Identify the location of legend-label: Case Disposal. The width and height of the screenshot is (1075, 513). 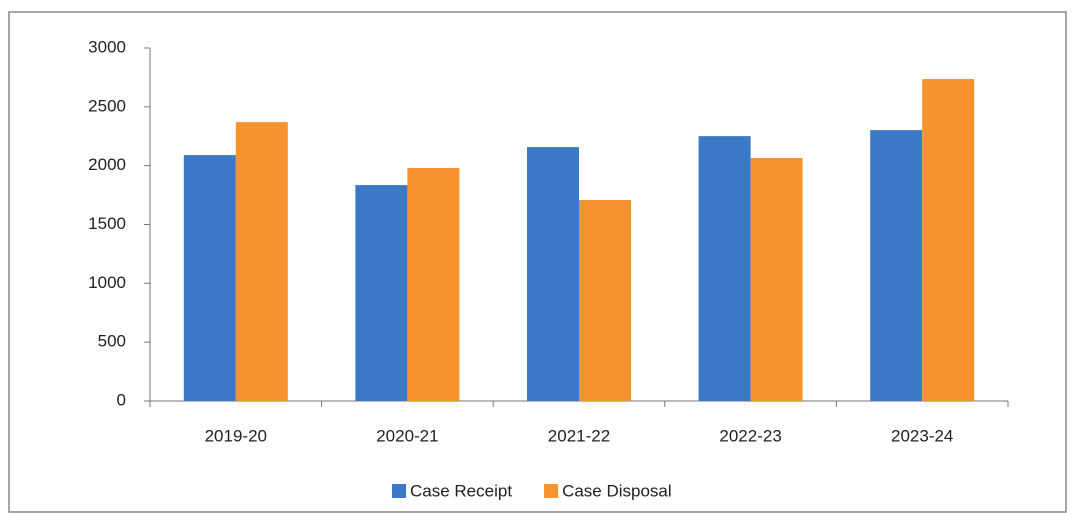
(617, 490).